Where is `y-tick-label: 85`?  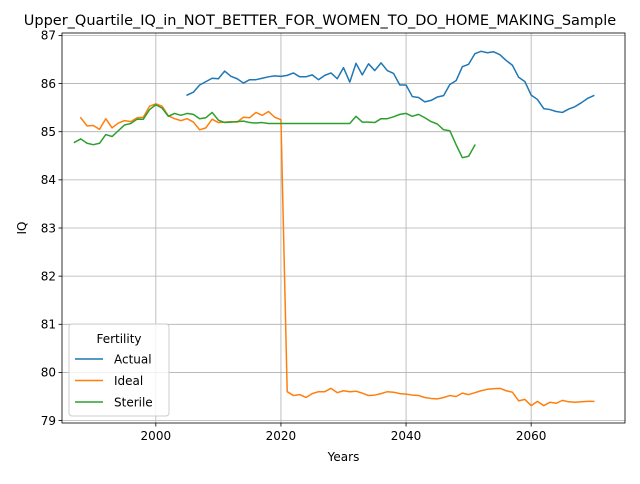 y-tick-label: 85 is located at coordinates (48, 132).